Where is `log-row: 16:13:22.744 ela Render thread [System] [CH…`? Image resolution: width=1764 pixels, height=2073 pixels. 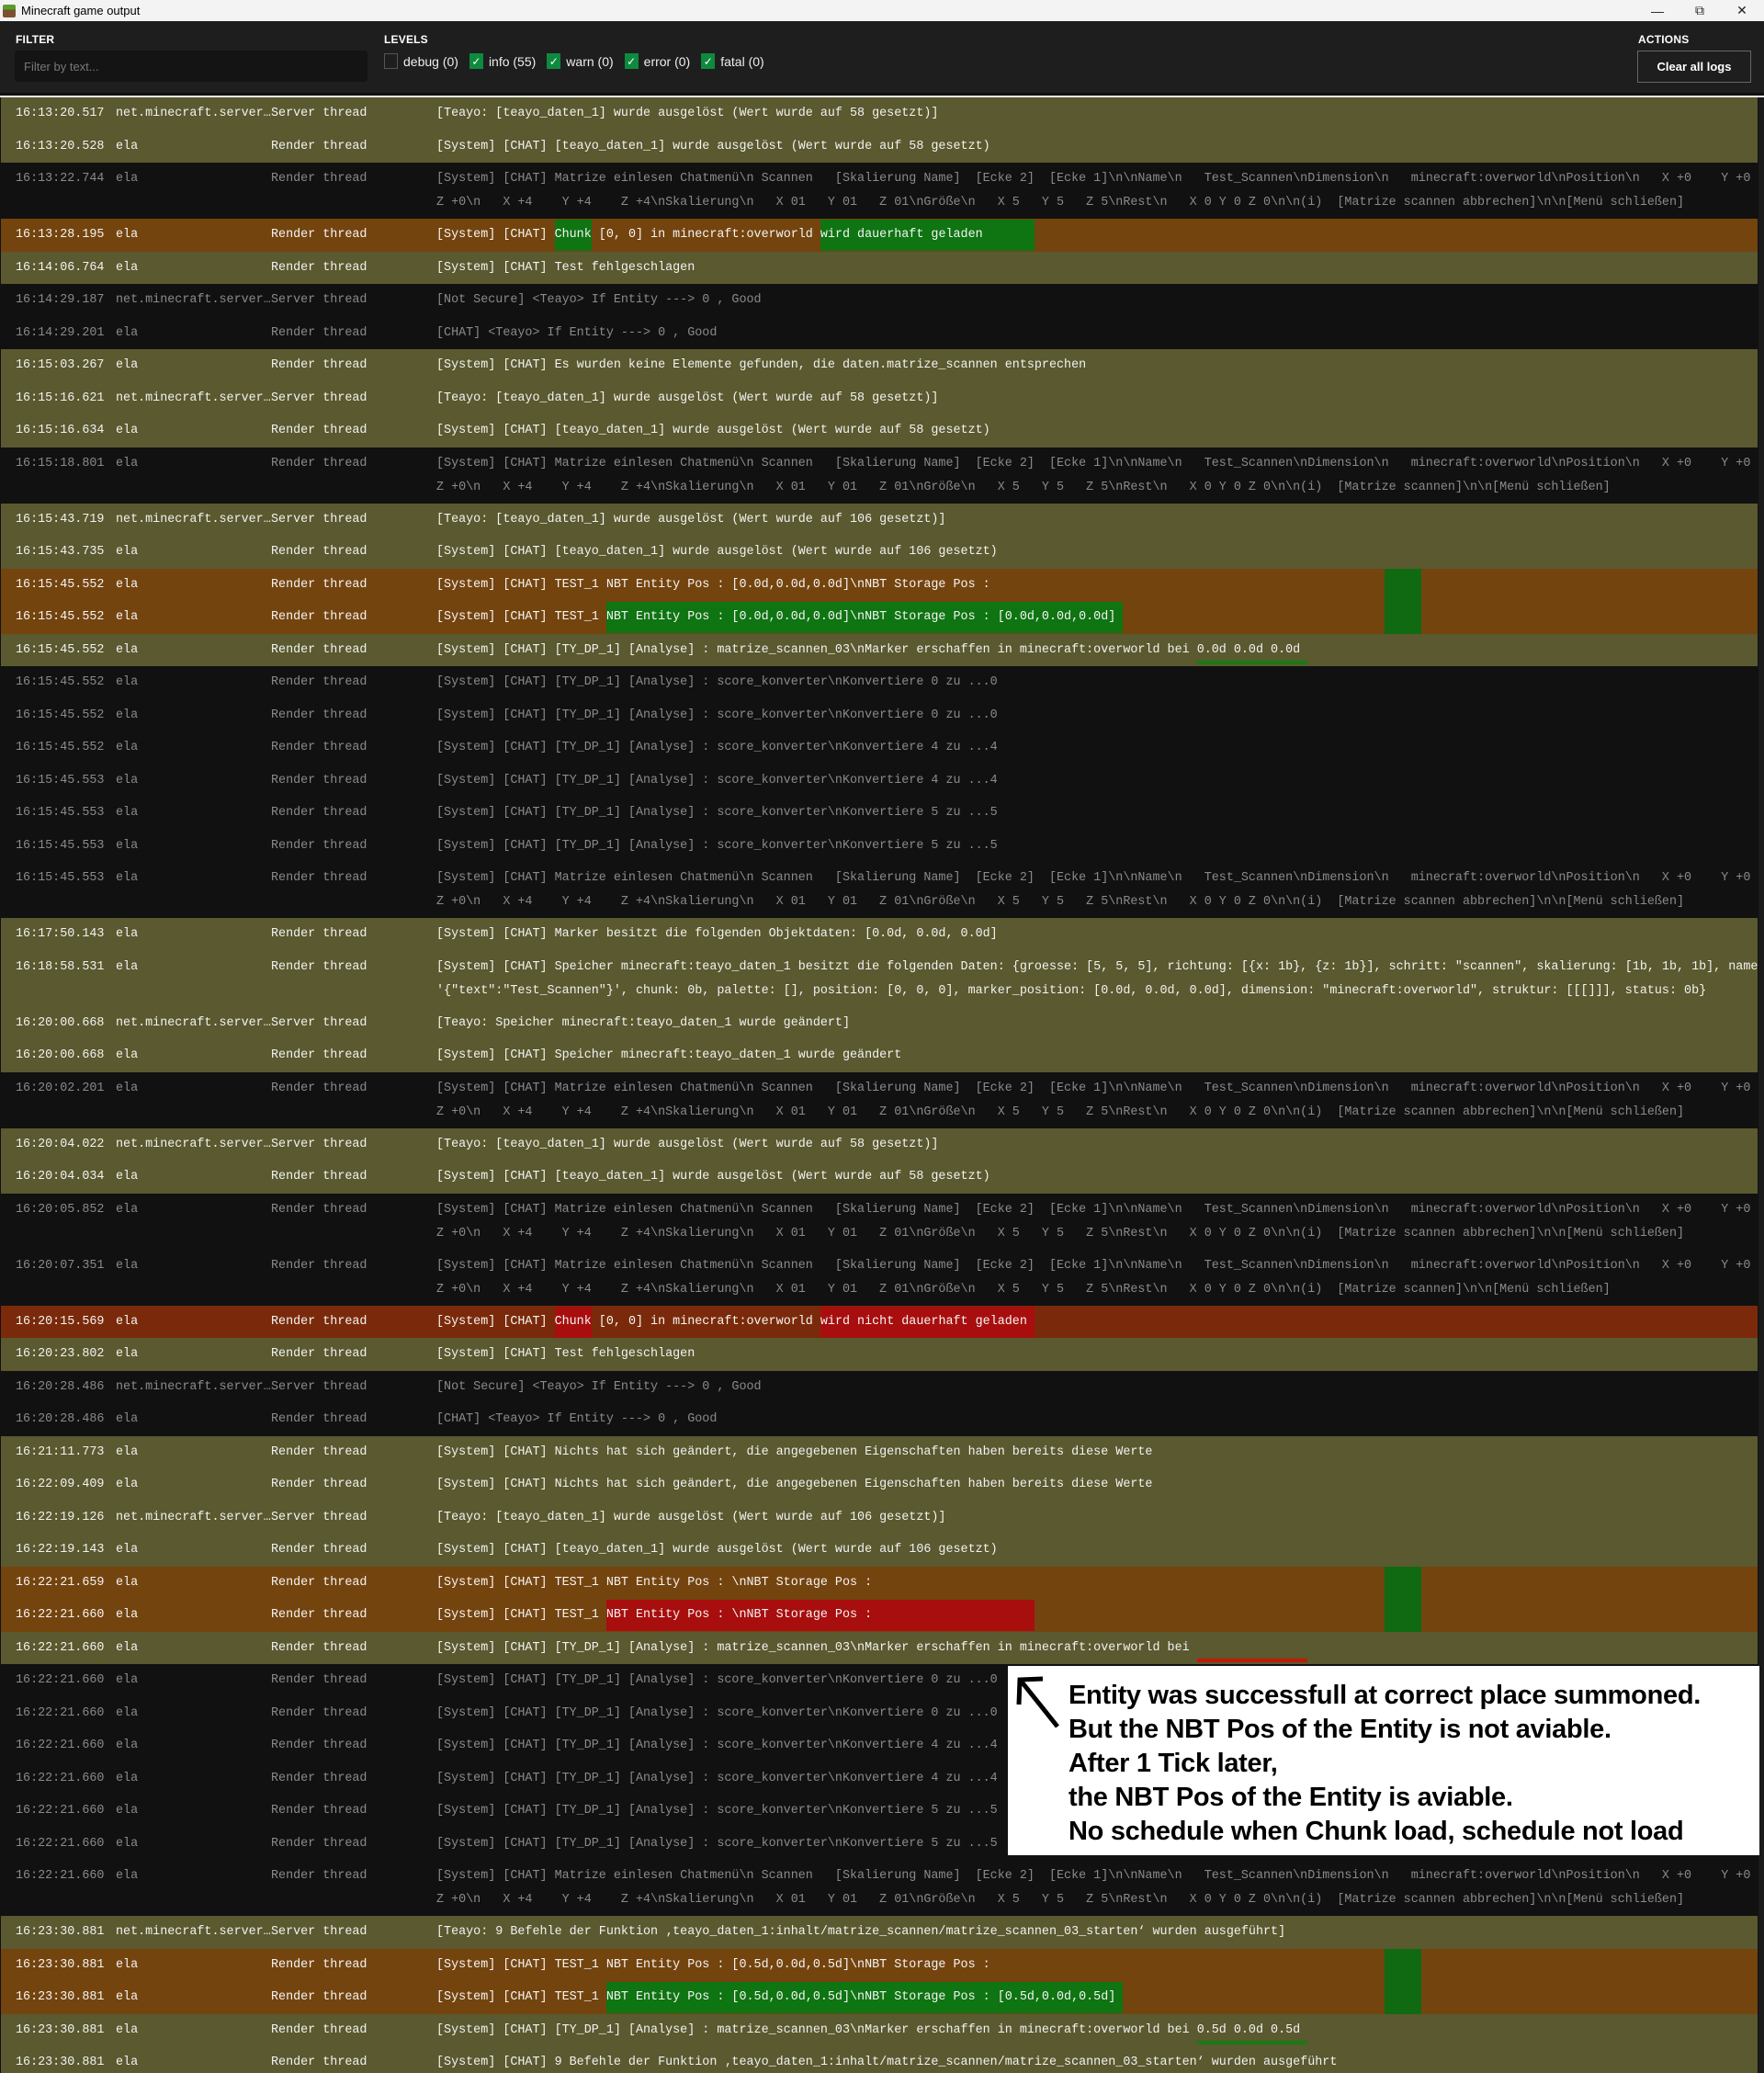 log-row: 16:13:22.744 ela Render thread [System] [CH… is located at coordinates (879, 191).